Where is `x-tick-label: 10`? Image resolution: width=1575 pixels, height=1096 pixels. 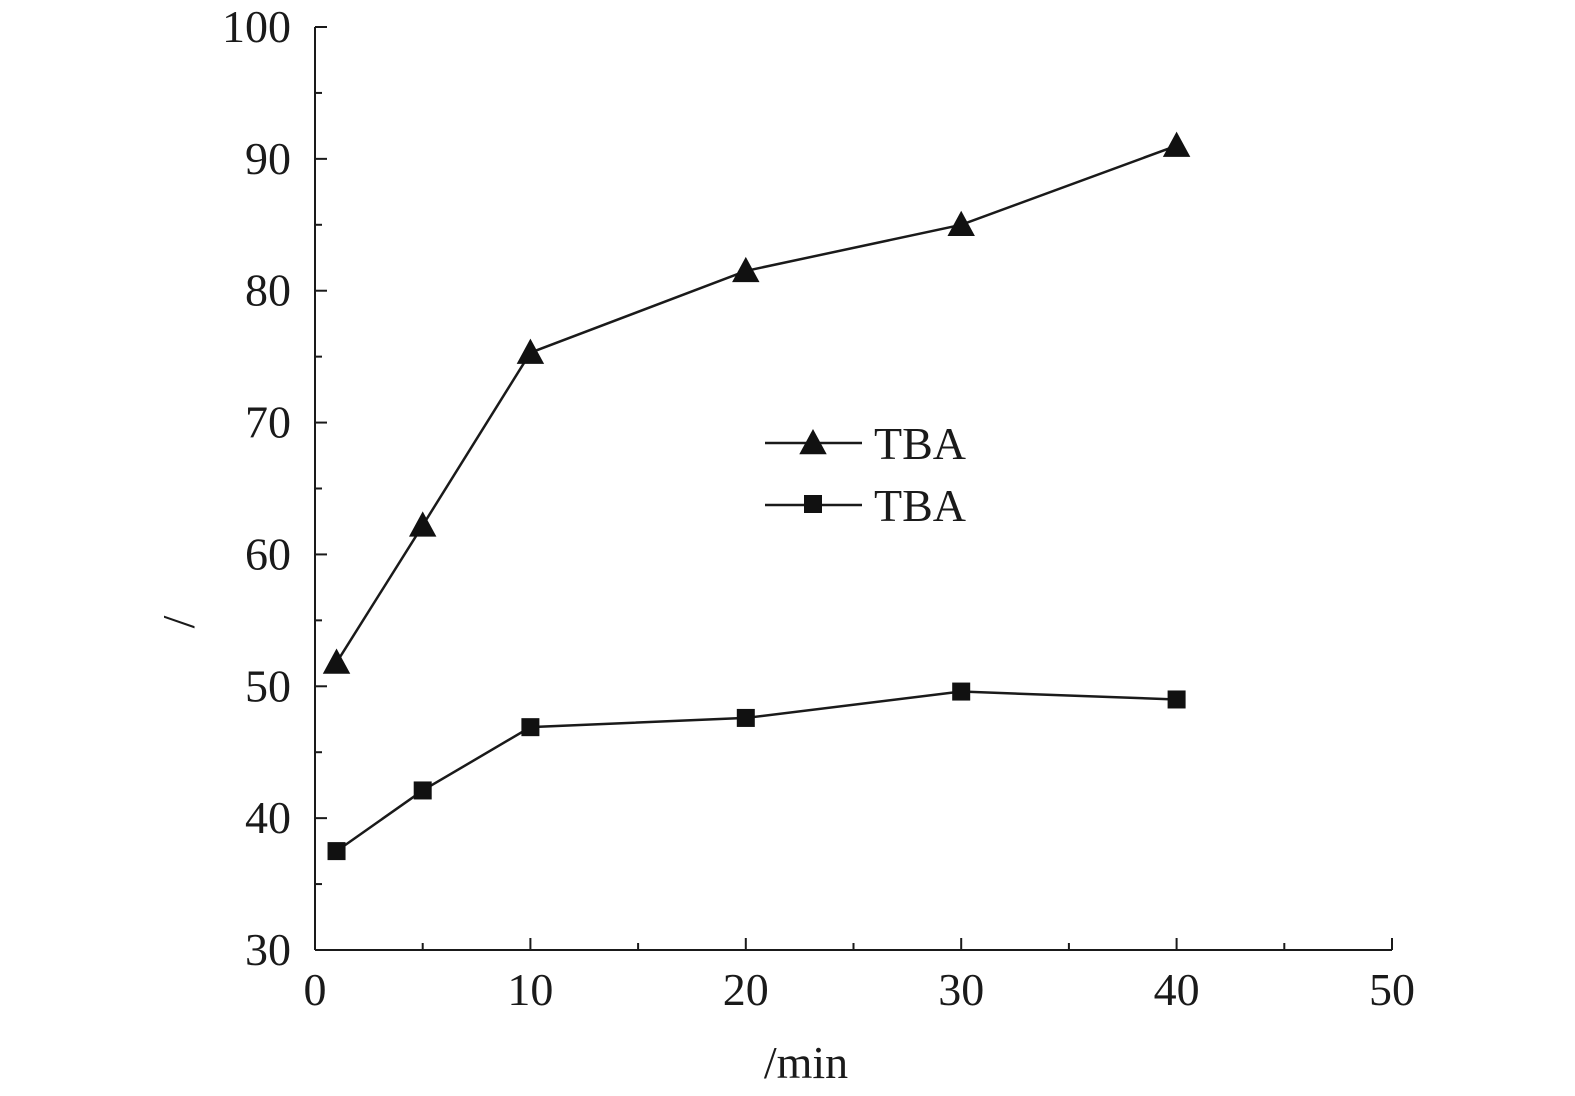 x-tick-label: 10 is located at coordinates (530, 989).